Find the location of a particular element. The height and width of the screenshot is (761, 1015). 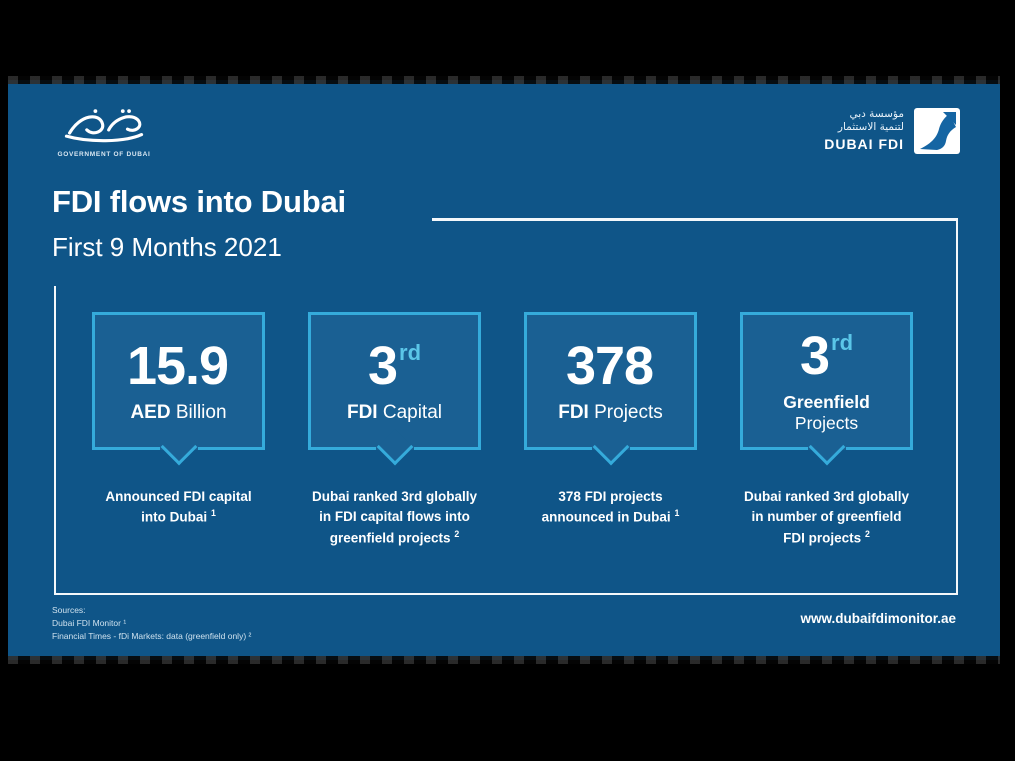

sources-label: Sources: is located at coordinates (69, 610).